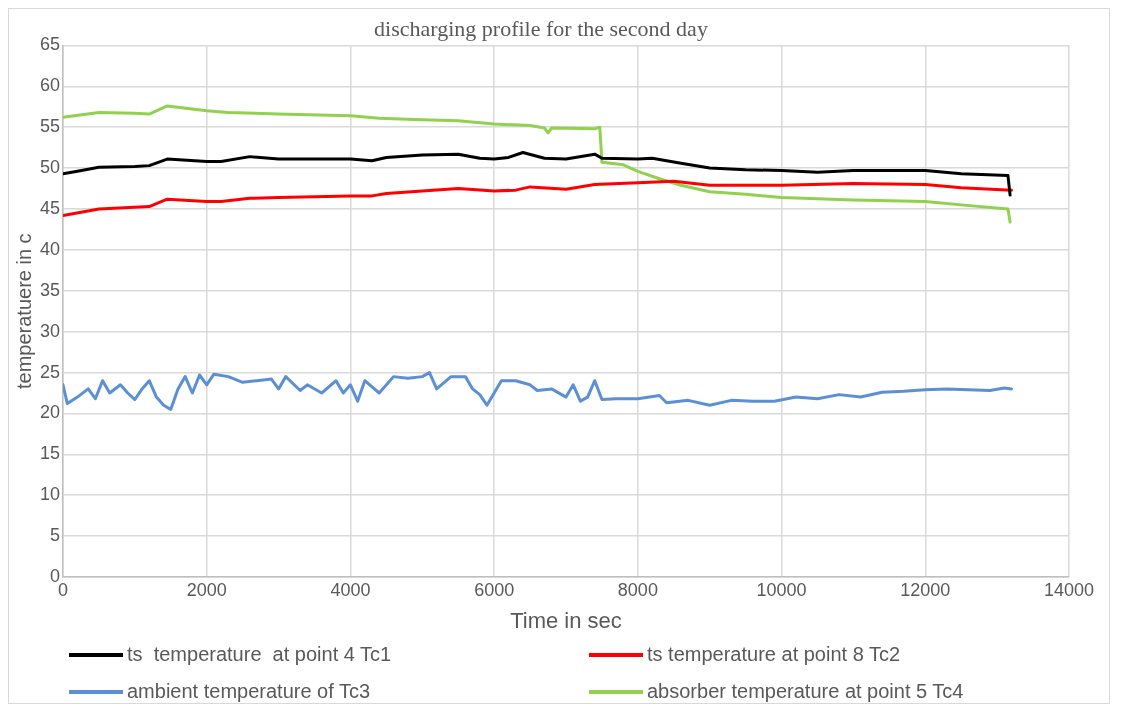 Image resolution: width=1122 pixels, height=726 pixels. What do you see at coordinates (541, 28) in the screenshot?
I see `chart-title: discharging profile for the second day` at bounding box center [541, 28].